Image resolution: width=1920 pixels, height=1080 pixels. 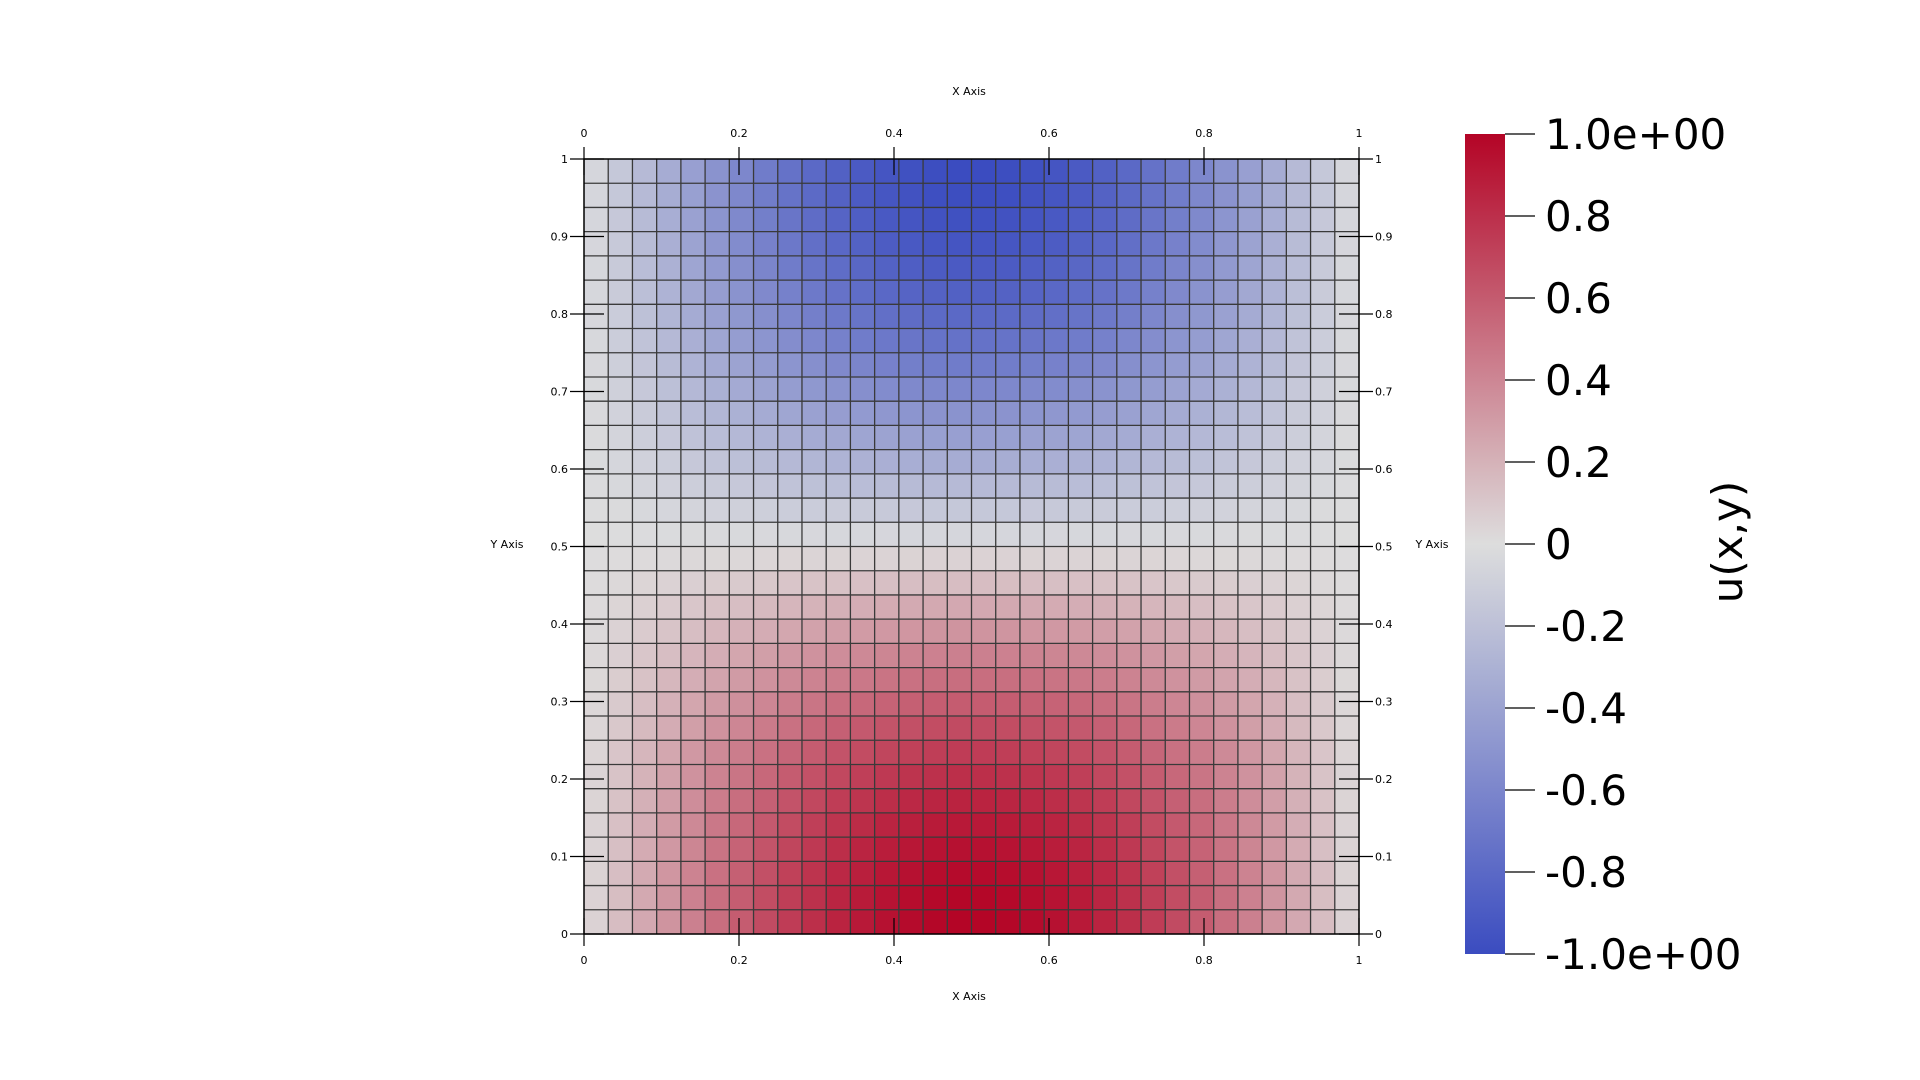 What do you see at coordinates (1578, 380) in the screenshot?
I see `colorbar-tick-label: 0.4` at bounding box center [1578, 380].